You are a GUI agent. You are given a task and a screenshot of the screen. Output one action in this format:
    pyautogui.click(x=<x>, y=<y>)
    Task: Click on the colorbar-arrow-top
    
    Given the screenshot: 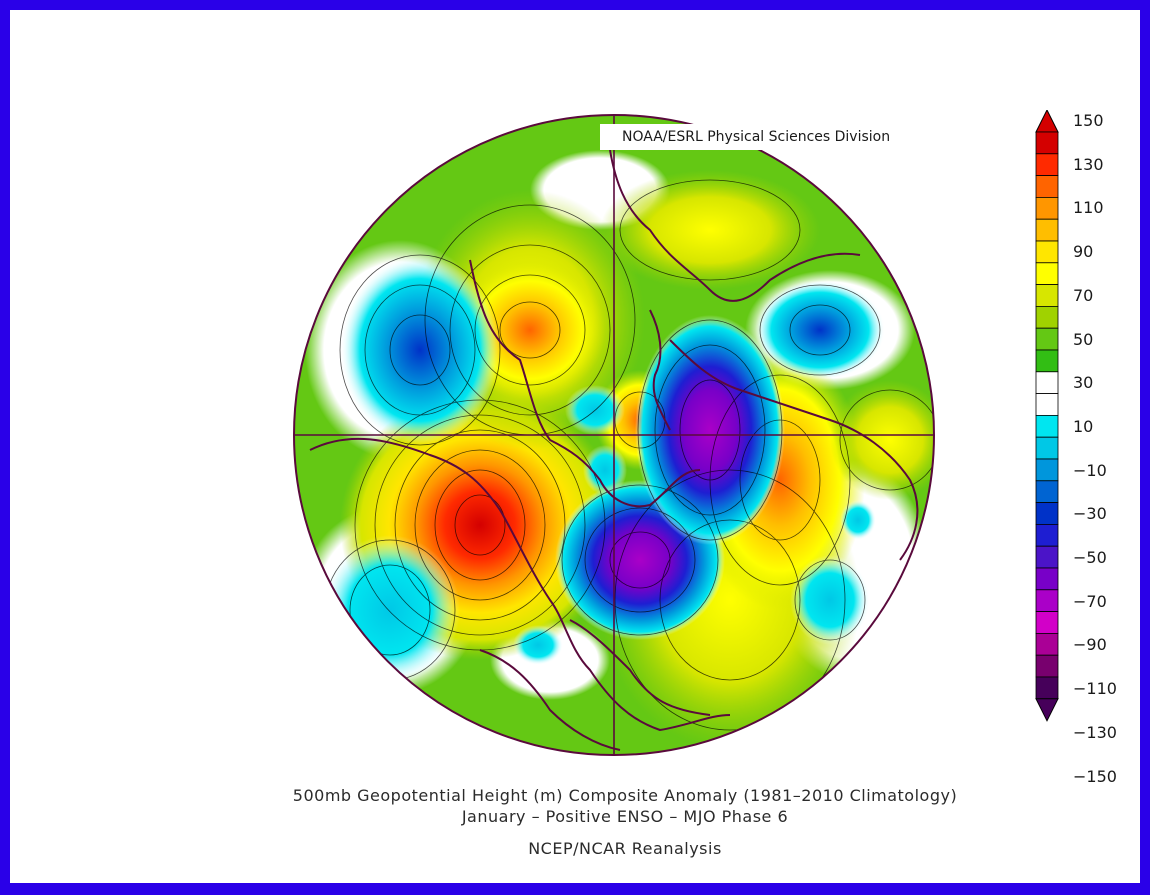 What is the action you would take?
    pyautogui.click(x=1047, y=121)
    